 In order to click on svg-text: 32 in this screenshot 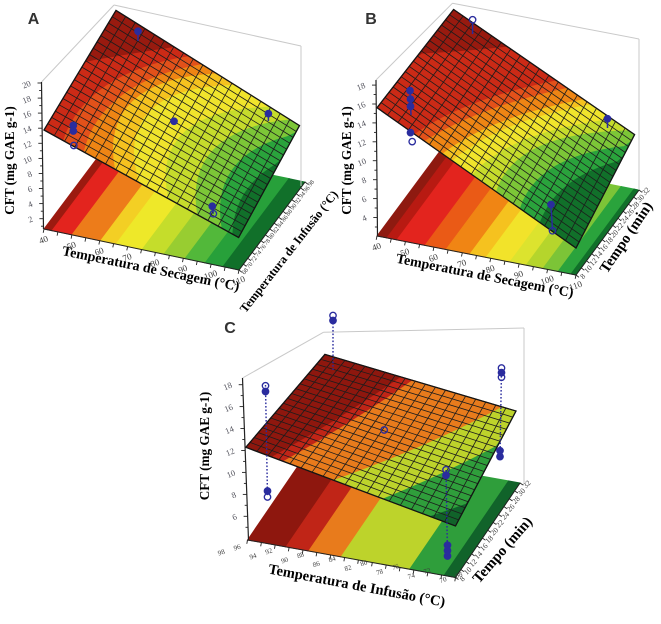, I will do `click(527, 484)`.